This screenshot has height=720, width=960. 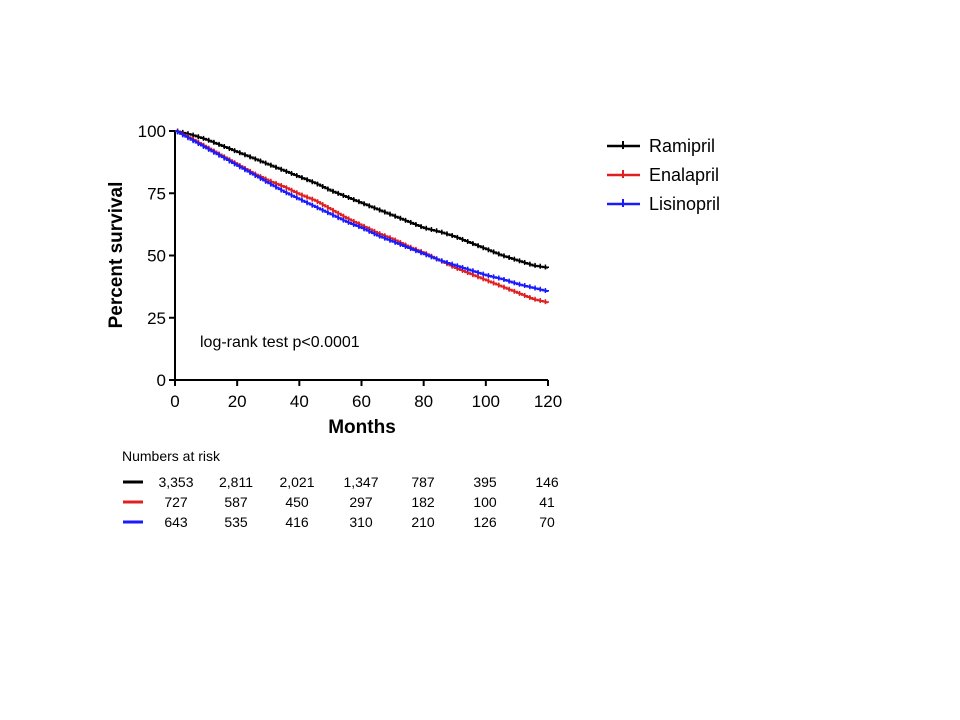 What do you see at coordinates (547, 522) in the screenshot?
I see `risk-cell: 70` at bounding box center [547, 522].